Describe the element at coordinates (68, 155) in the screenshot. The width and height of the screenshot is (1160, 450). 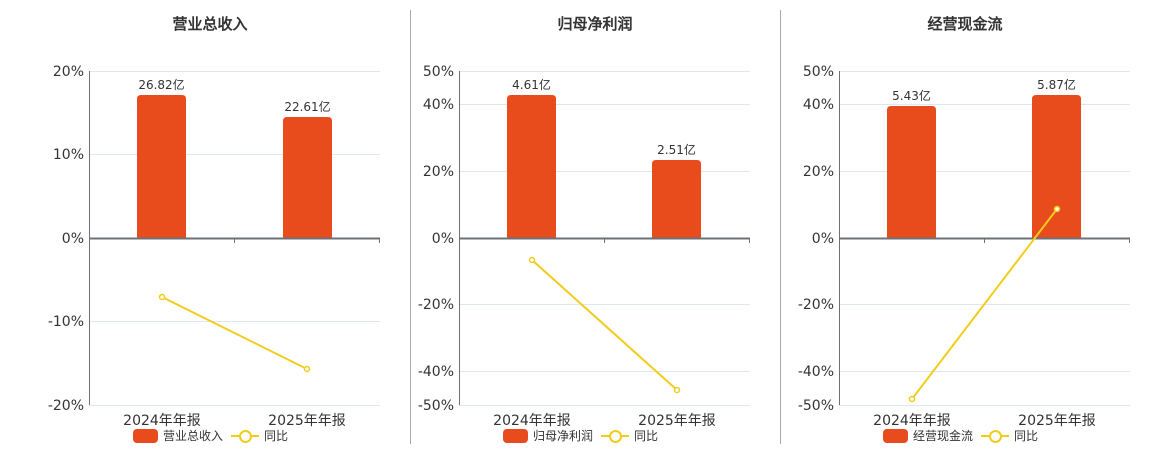
I see `y-tick: 10%` at that location.